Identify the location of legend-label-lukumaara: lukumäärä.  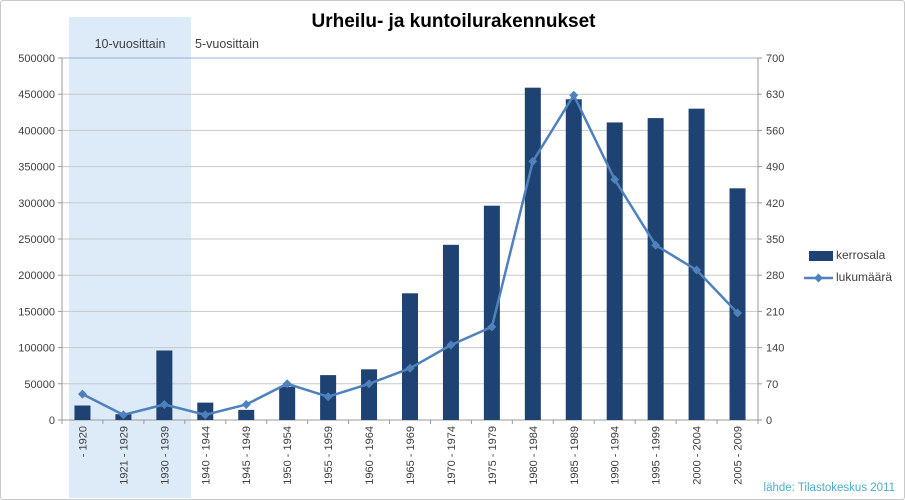
(864, 277).